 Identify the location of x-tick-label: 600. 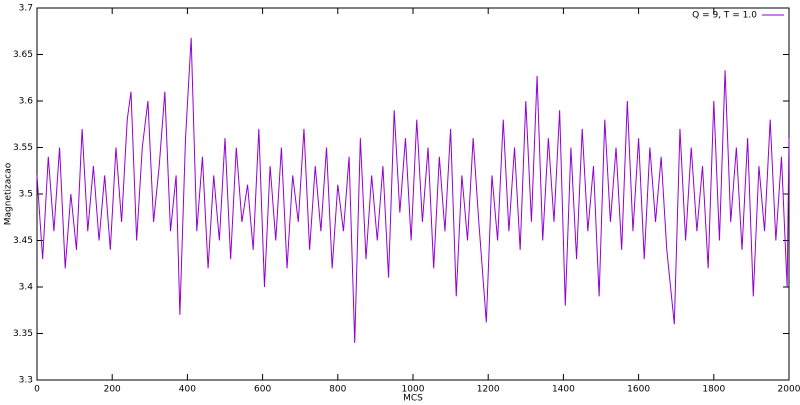
(262, 390).